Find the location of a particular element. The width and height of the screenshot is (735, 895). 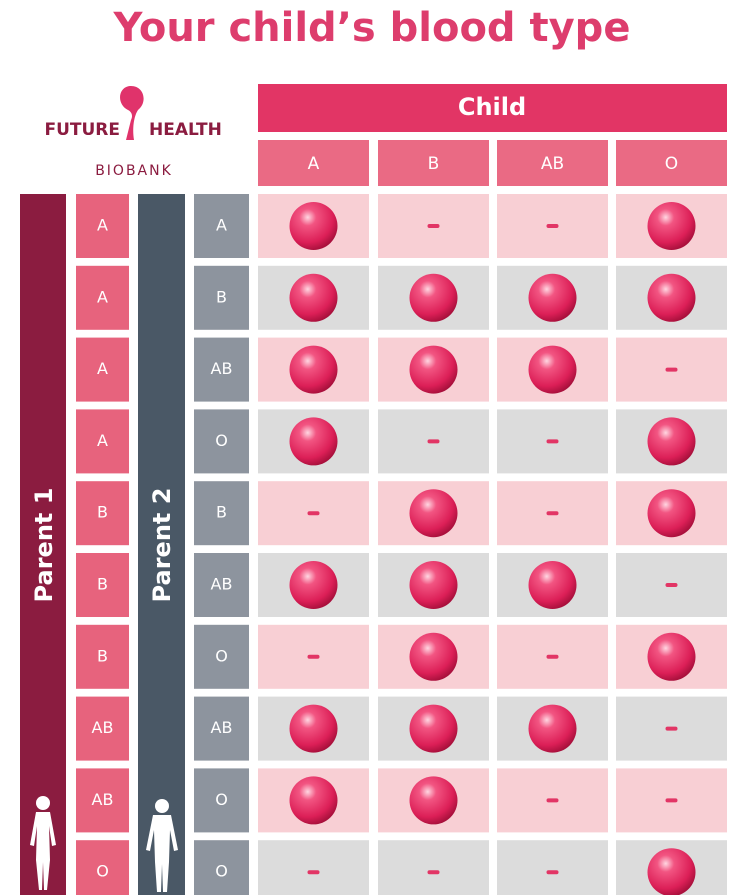

column-header: O is located at coordinates (671, 164).